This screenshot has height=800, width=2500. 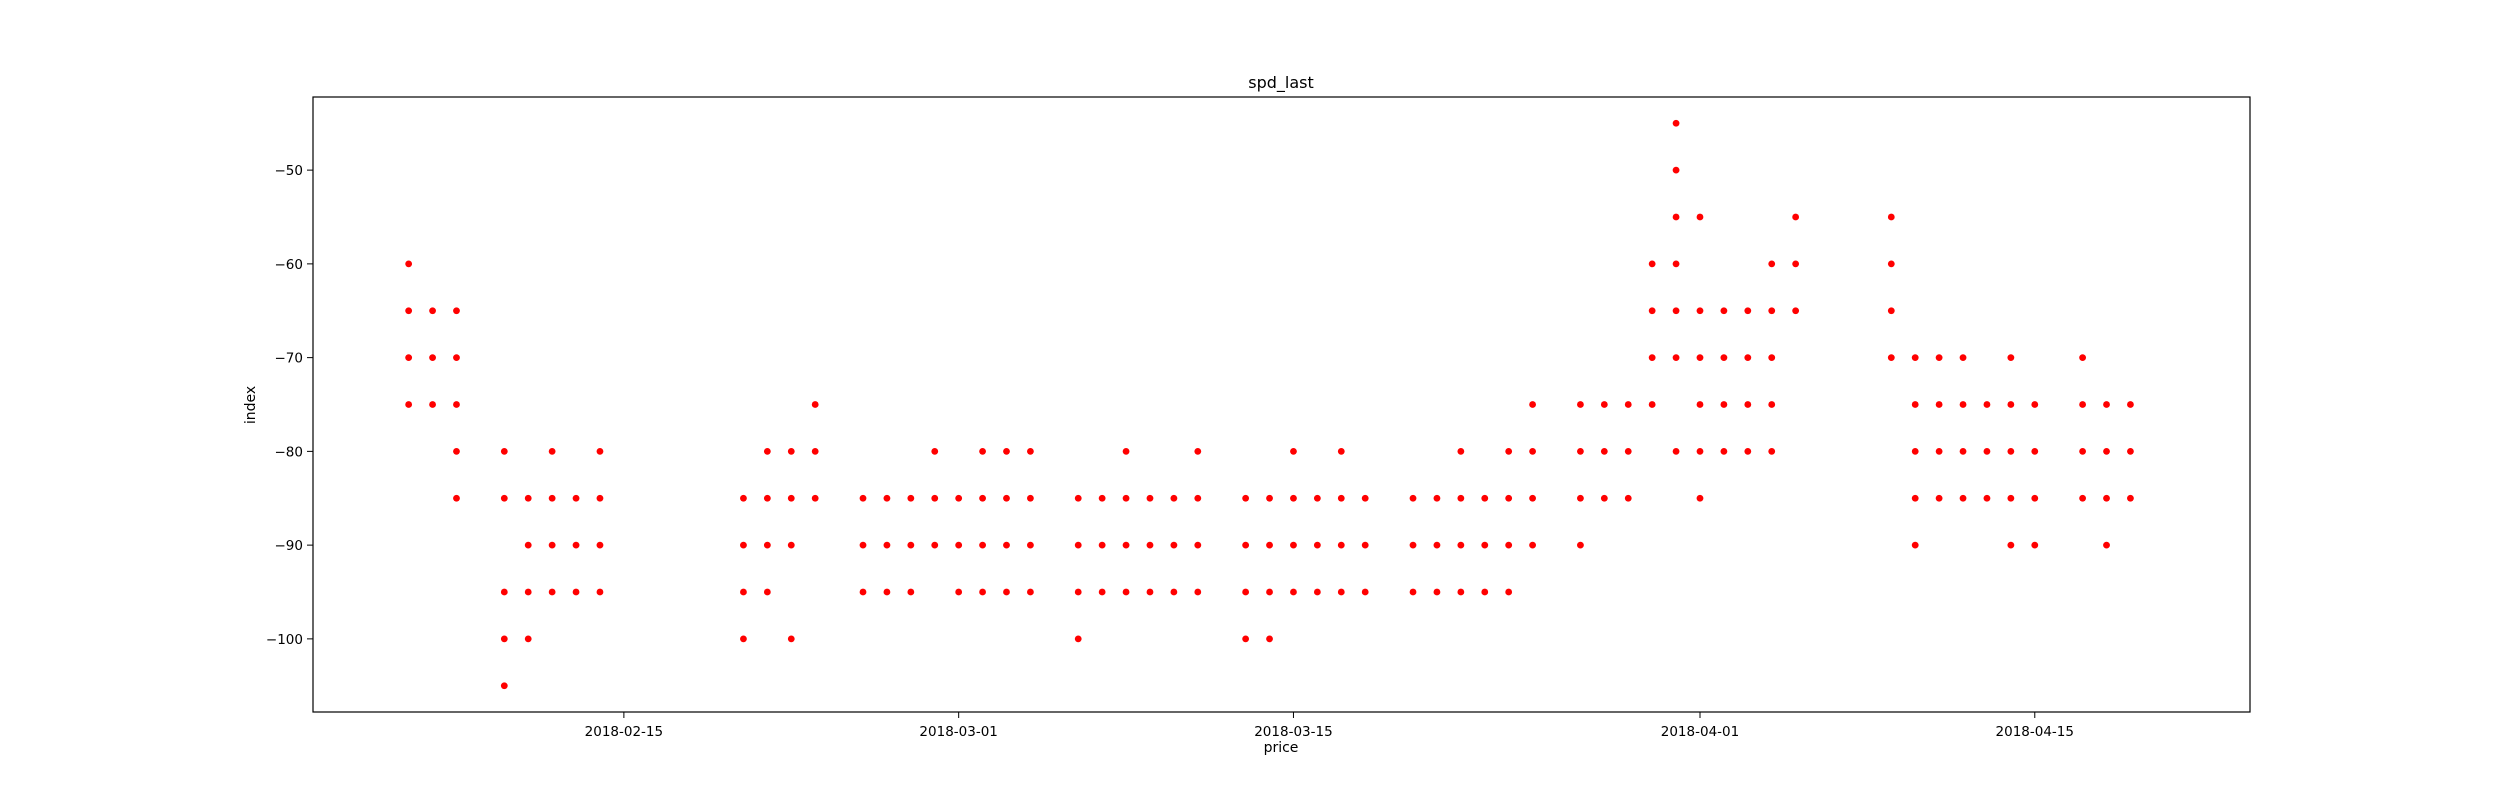 What do you see at coordinates (2035, 732) in the screenshot?
I see `x-tick-label: 2018-04-15` at bounding box center [2035, 732].